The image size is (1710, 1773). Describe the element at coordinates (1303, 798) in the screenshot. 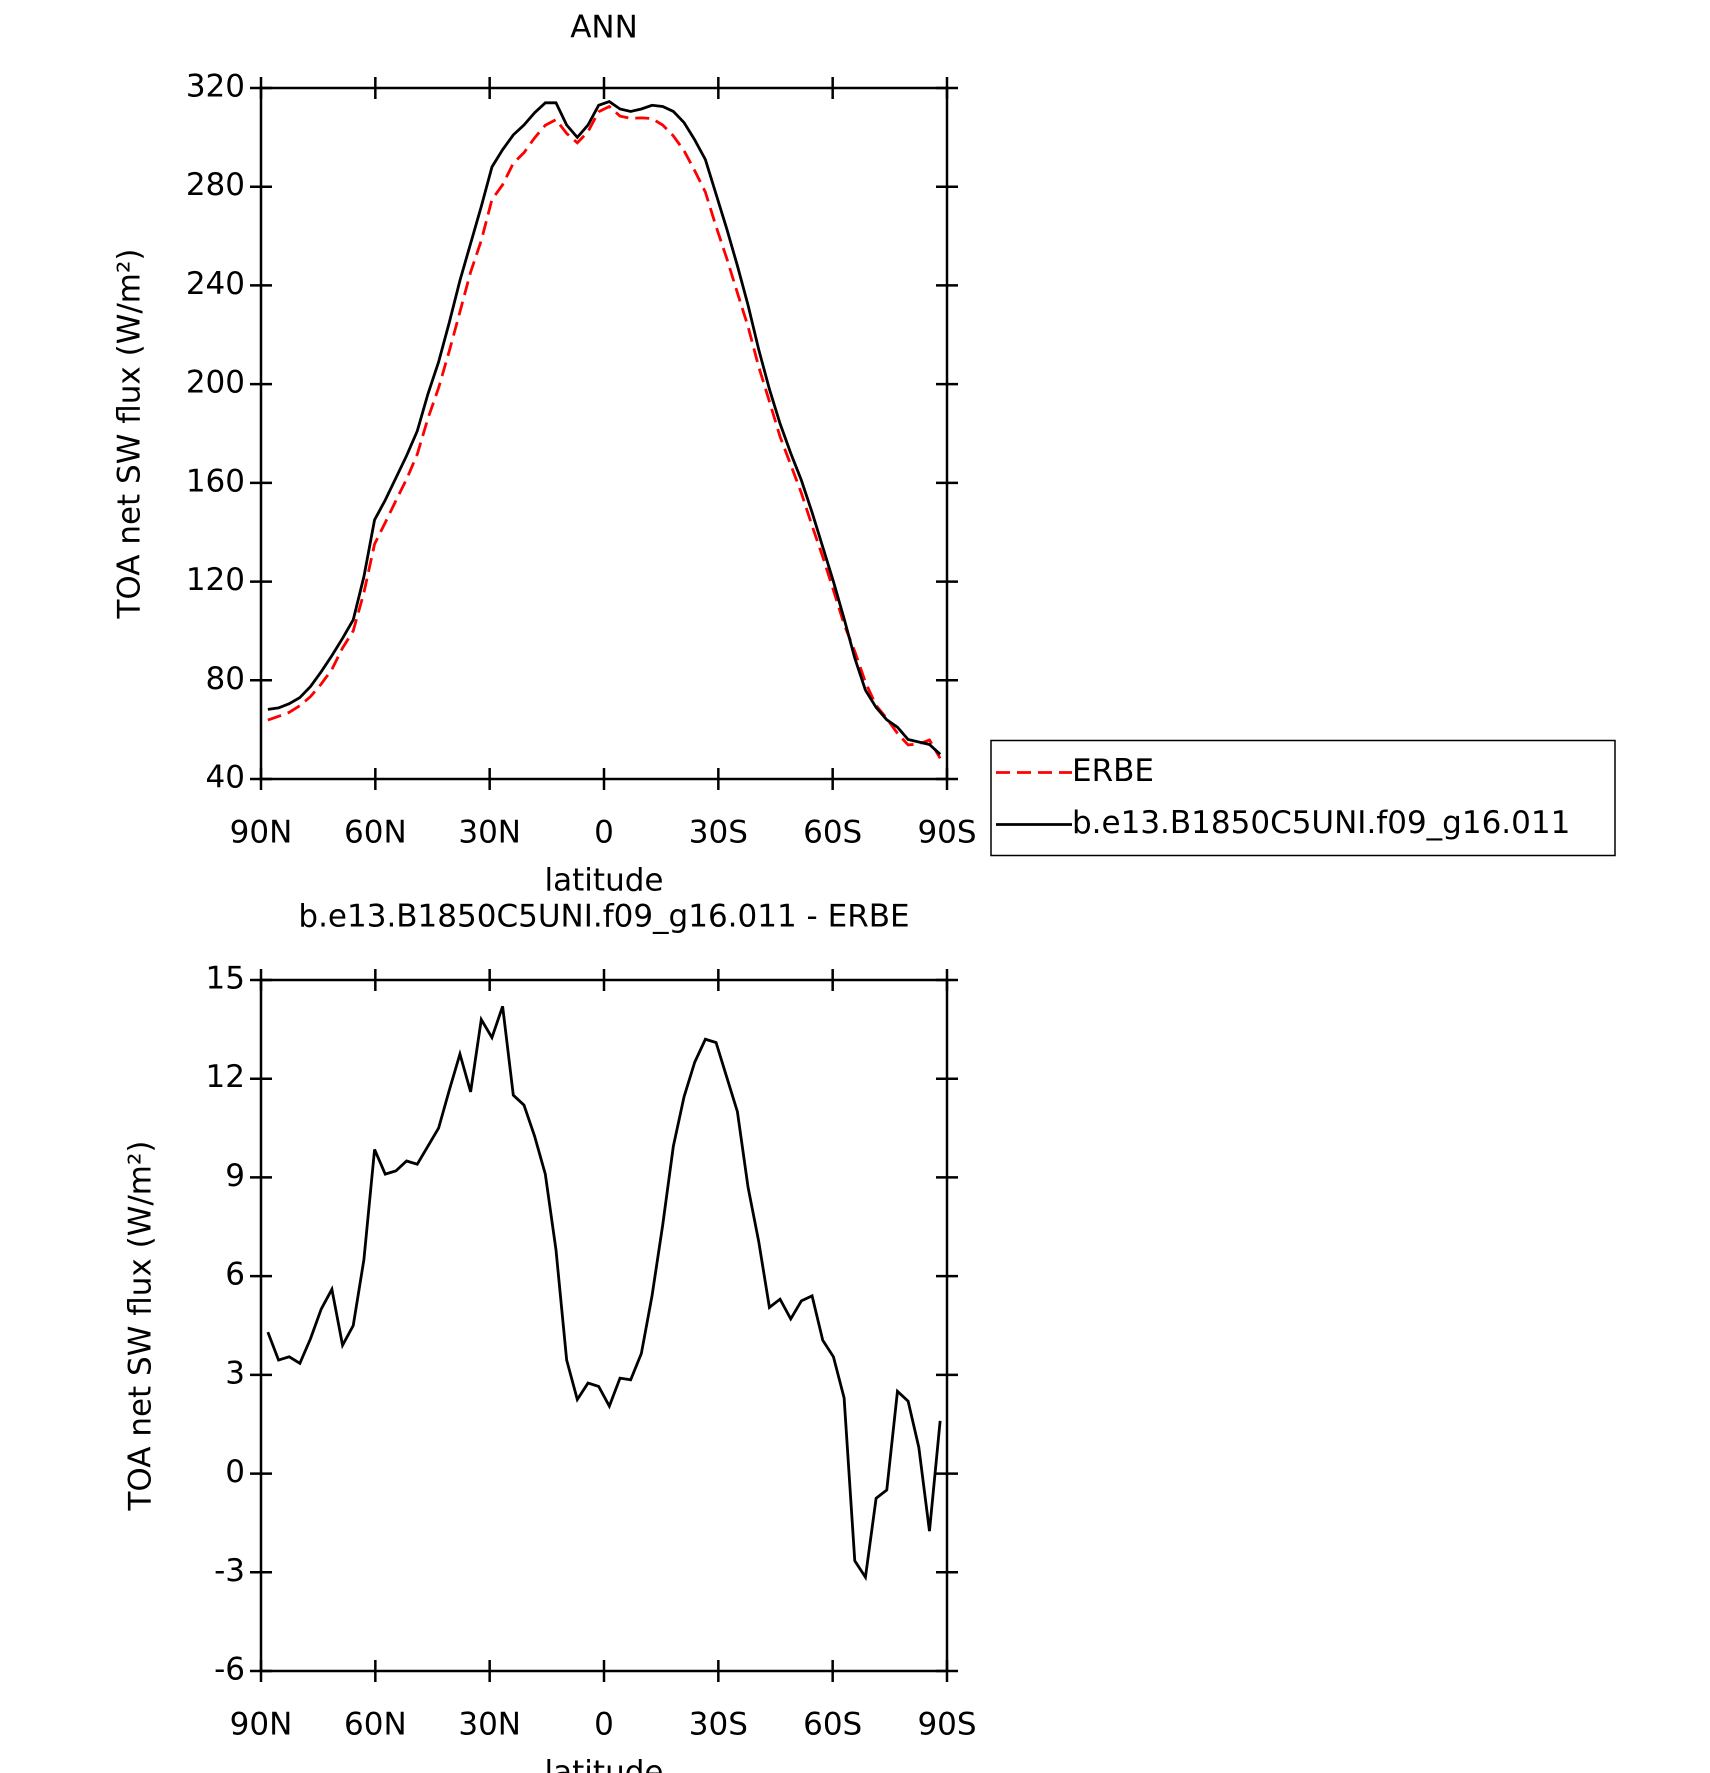

I see `legend-box` at that location.